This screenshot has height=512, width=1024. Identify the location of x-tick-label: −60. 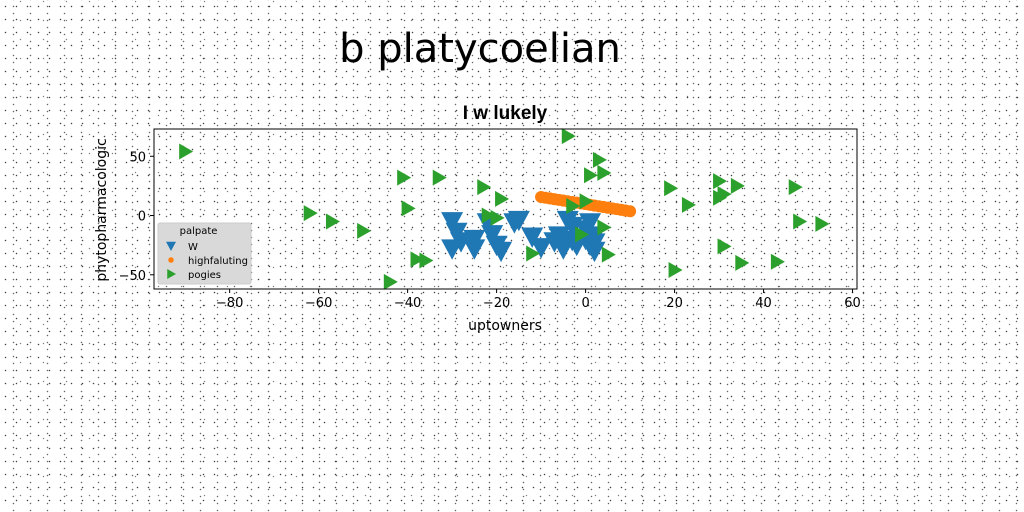
(318, 303).